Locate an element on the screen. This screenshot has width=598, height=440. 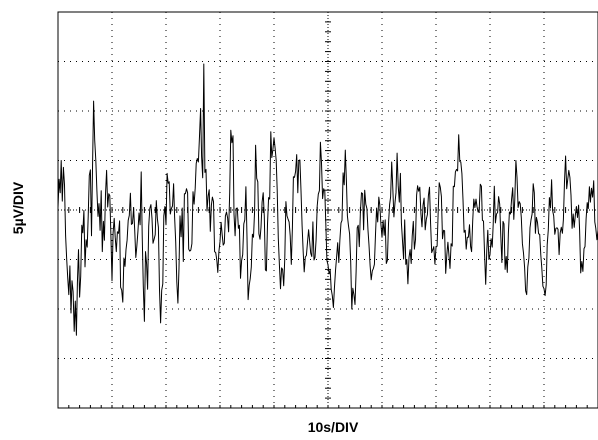
x-axis-label: 10s/DIV is located at coordinates (333, 427).